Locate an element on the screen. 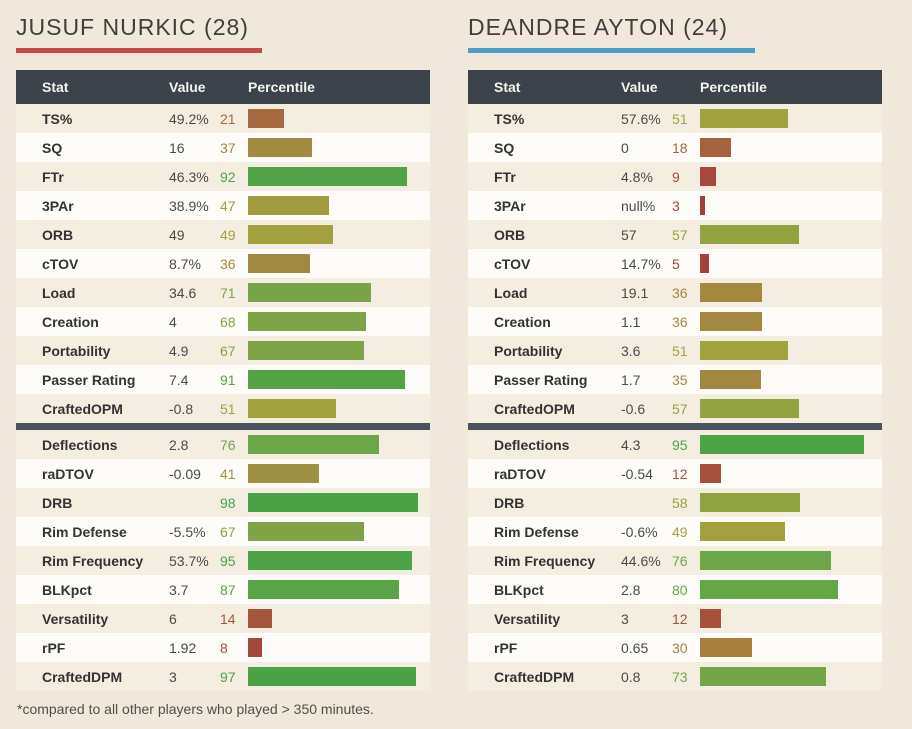 This screenshot has height=729, width=912. stat-value: -0.54 is located at coordinates (637, 473).